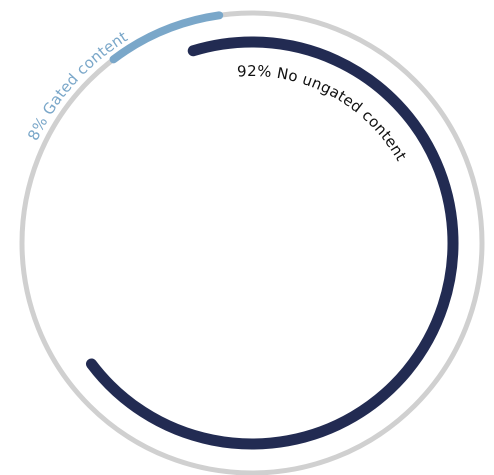 This screenshot has height=475, width=494. What do you see at coordinates (166, 37) in the screenshot?
I see `arc-gated-content` at bounding box center [166, 37].